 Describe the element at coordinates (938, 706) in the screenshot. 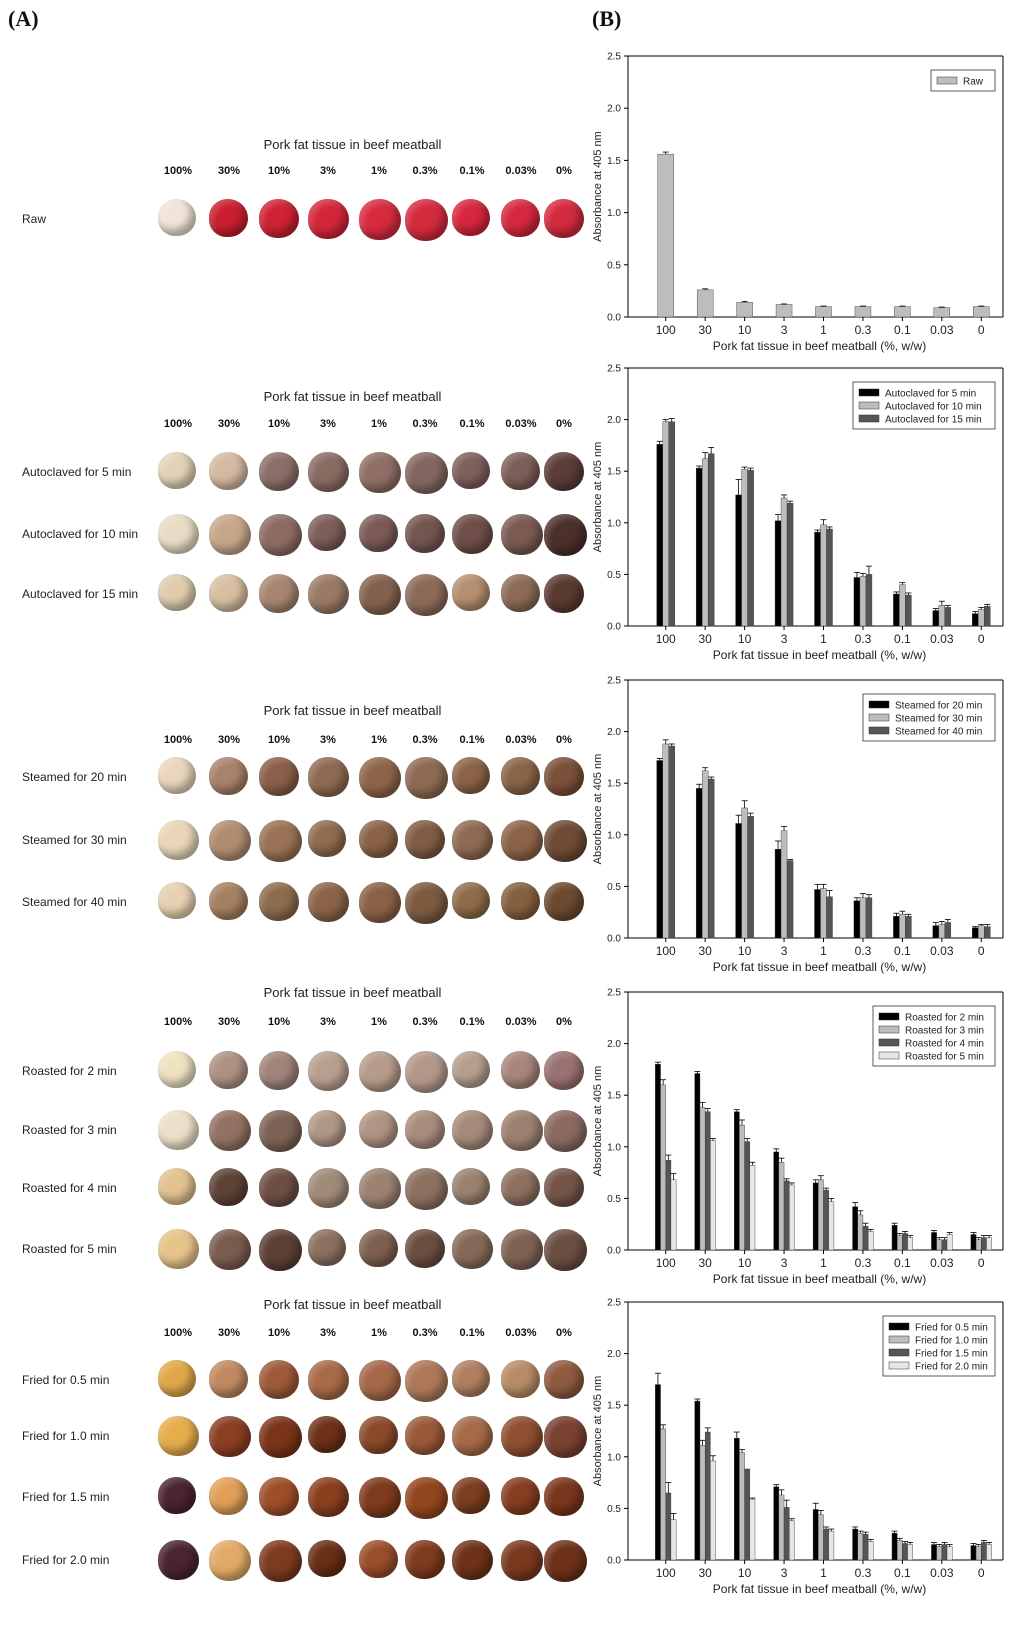

I see `legend-label: Steamed for 20 min` at that location.